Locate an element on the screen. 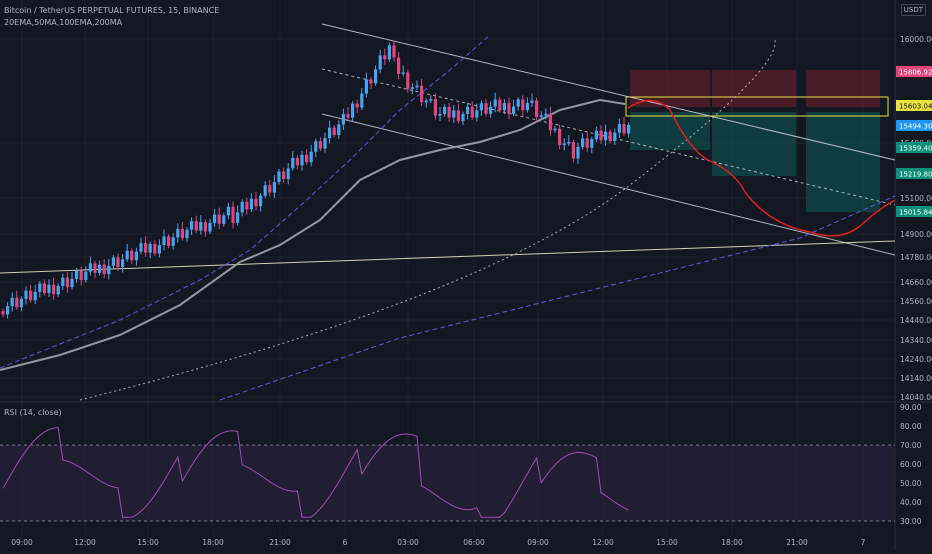 The height and width of the screenshot is (554, 932). price-tag: 15015.84 is located at coordinates (914, 211).